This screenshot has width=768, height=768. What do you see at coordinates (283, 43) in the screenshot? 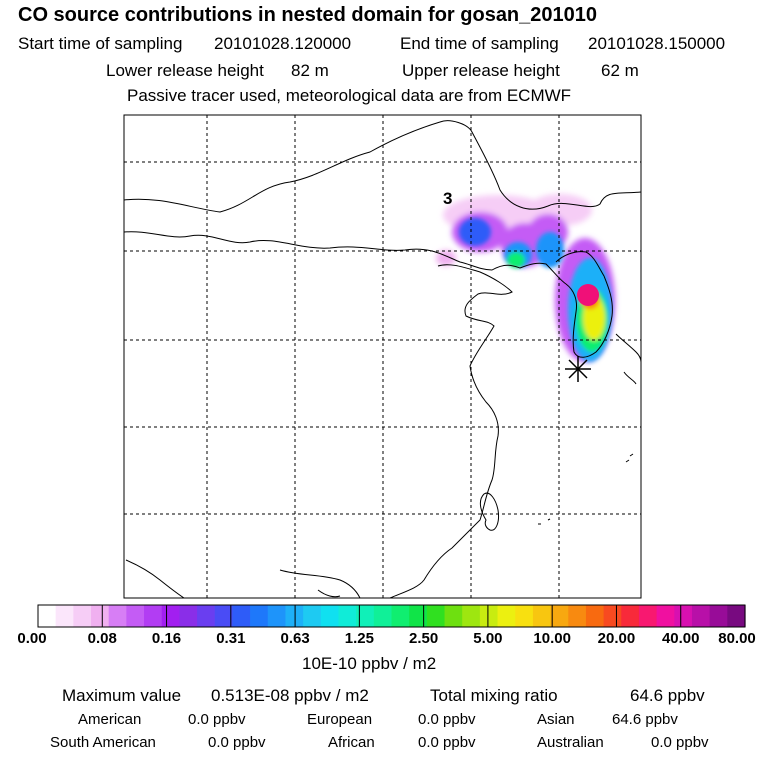
I see `start-time-value: 20101028.120000` at bounding box center [283, 43].